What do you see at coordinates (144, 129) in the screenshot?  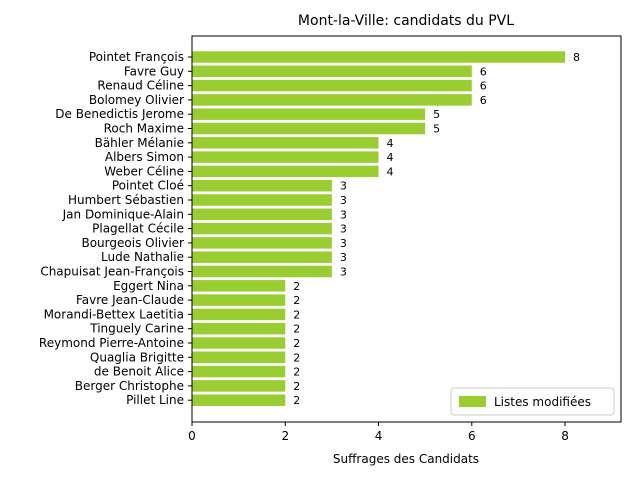 I see `y-tick-label: Roch Maxime` at bounding box center [144, 129].